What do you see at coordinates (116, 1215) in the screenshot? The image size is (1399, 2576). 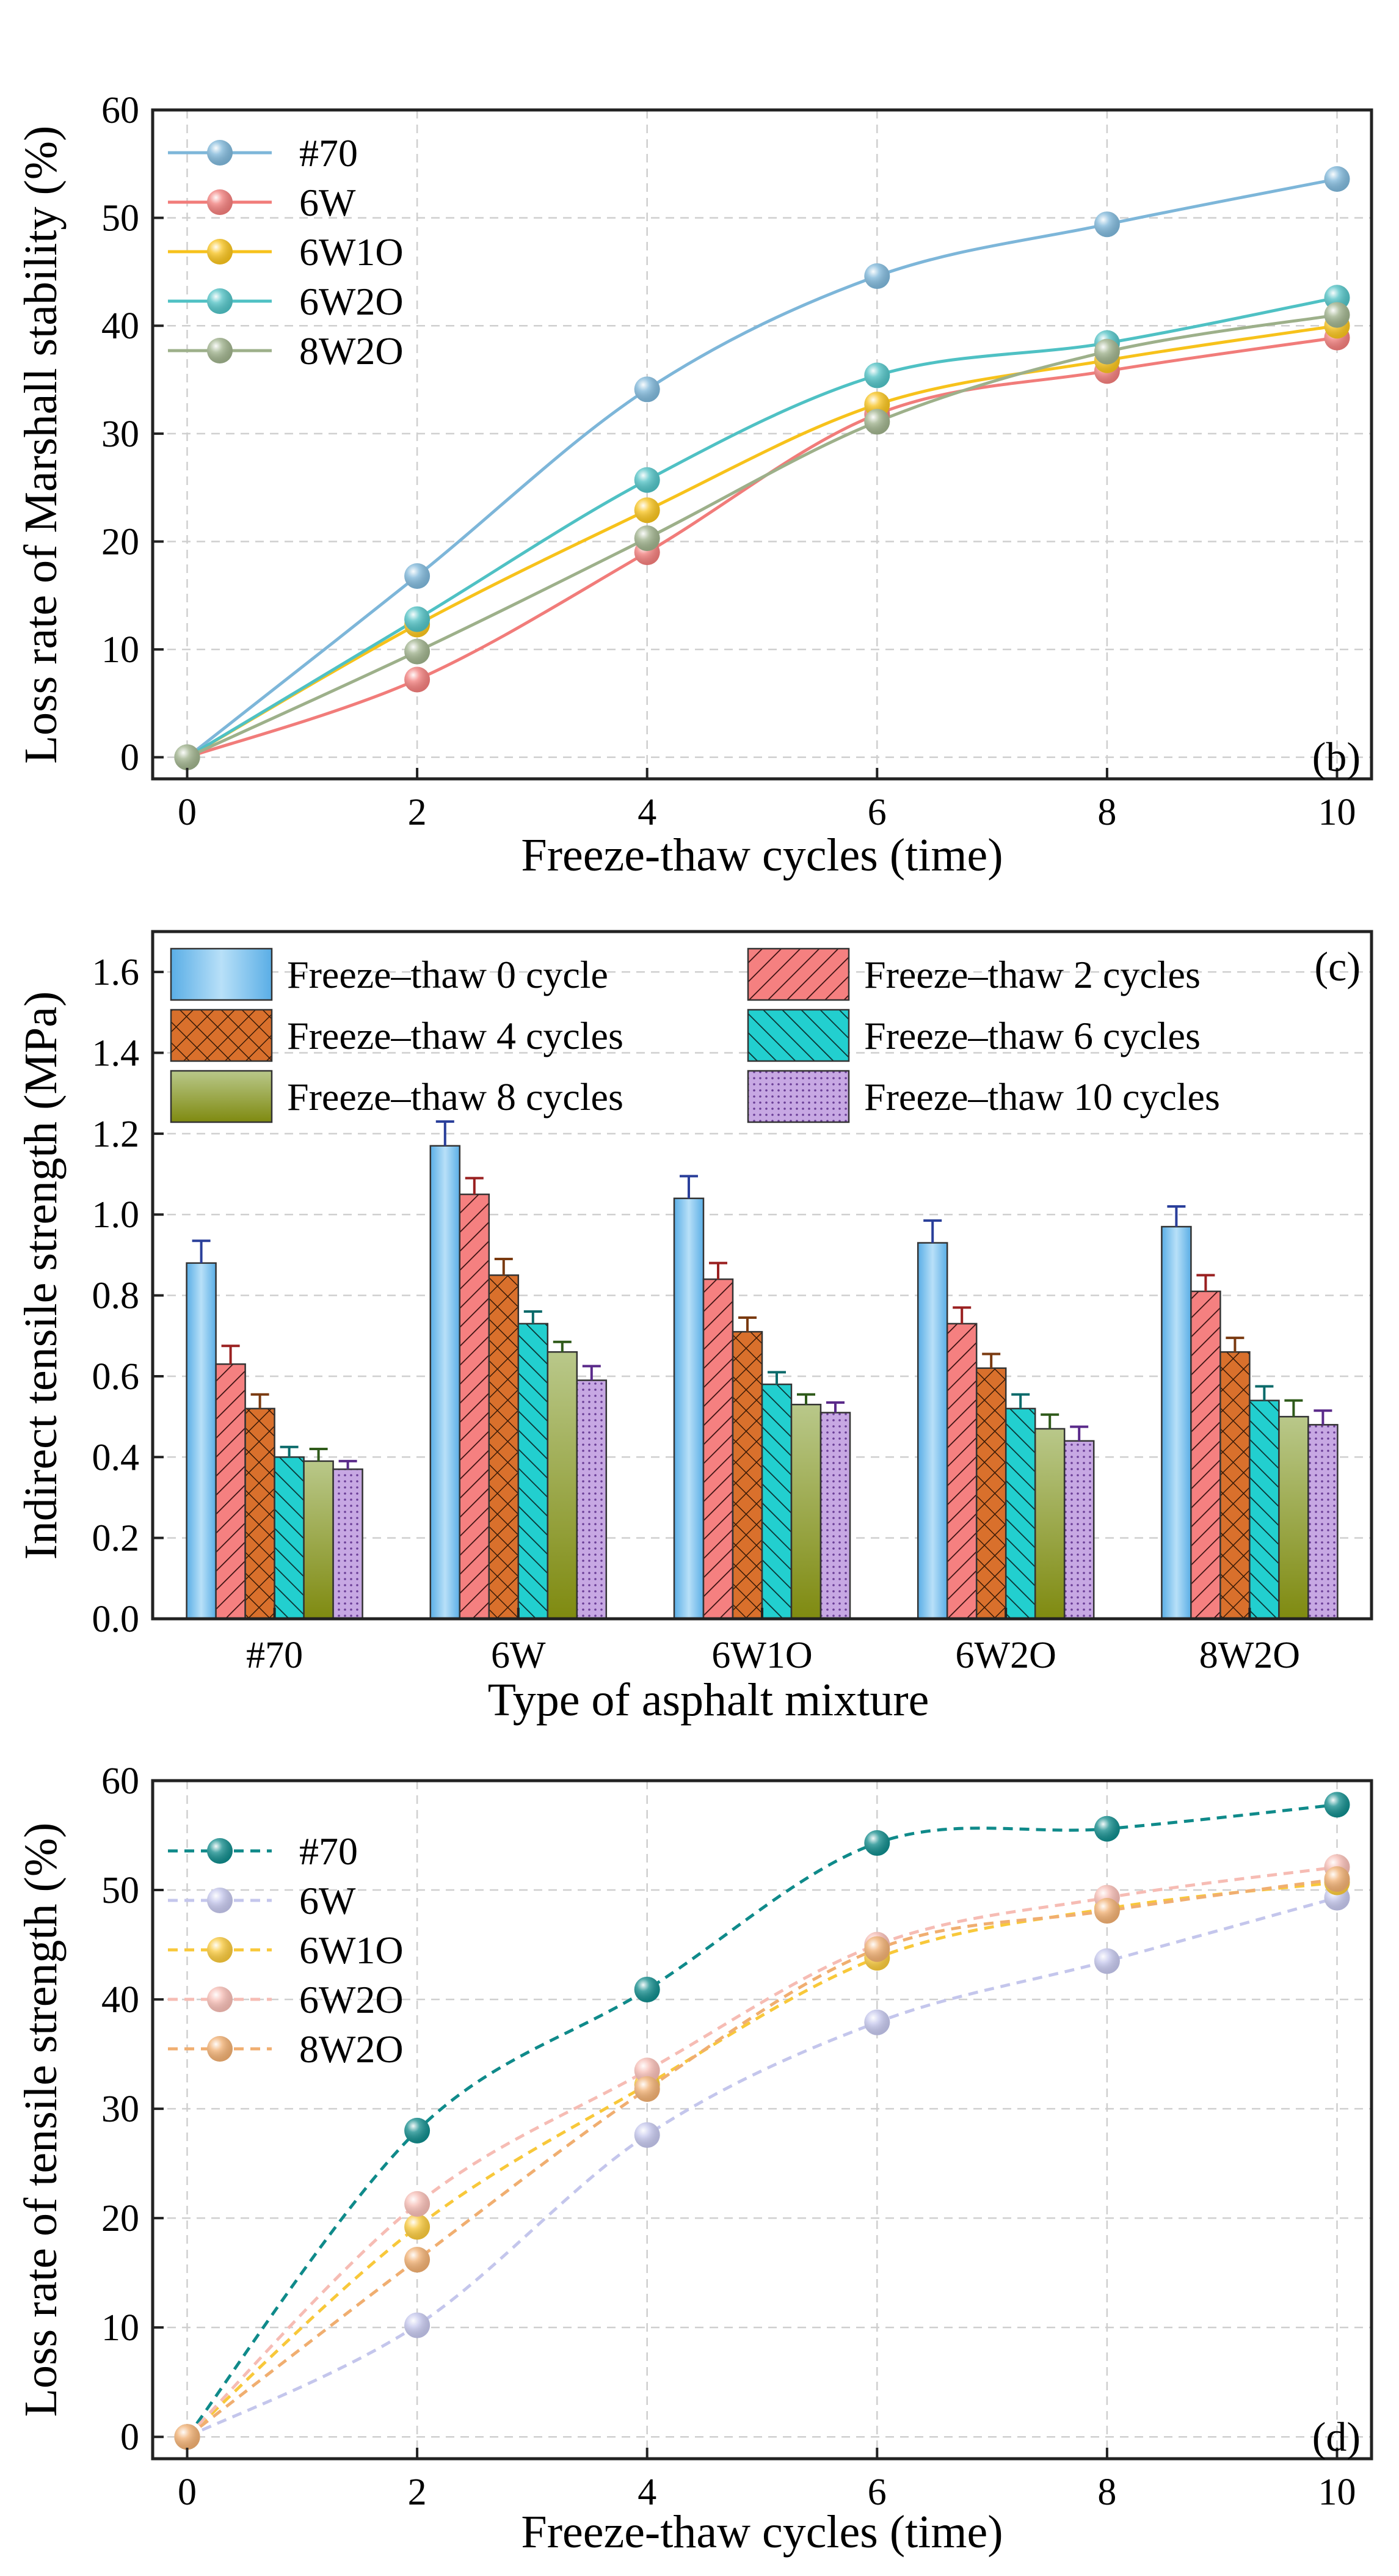 I see `c-y-tick-label: 1.0` at bounding box center [116, 1215].